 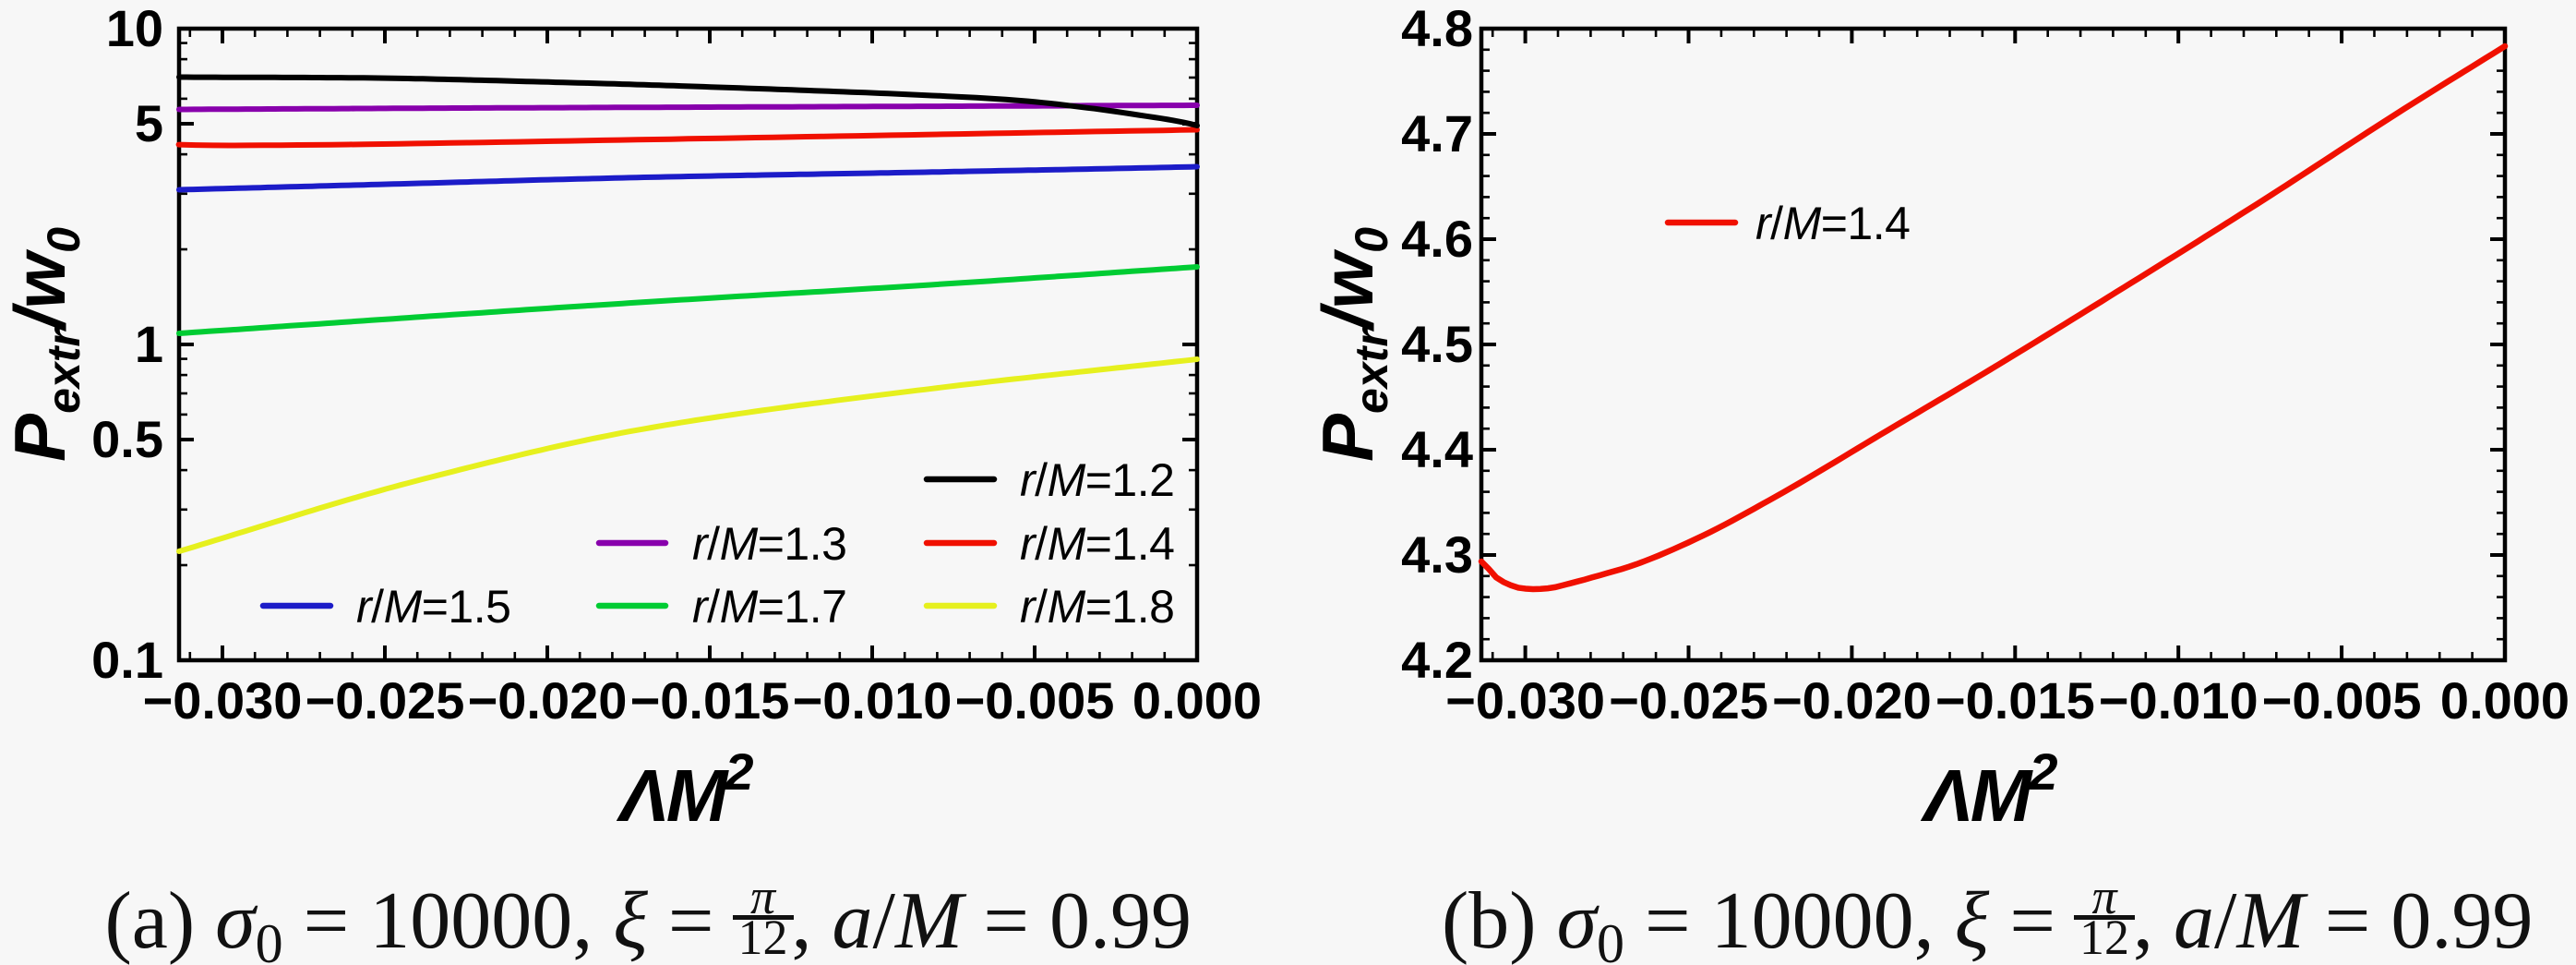 I want to click on svg-text: 4.8, so click(x=1437, y=29).